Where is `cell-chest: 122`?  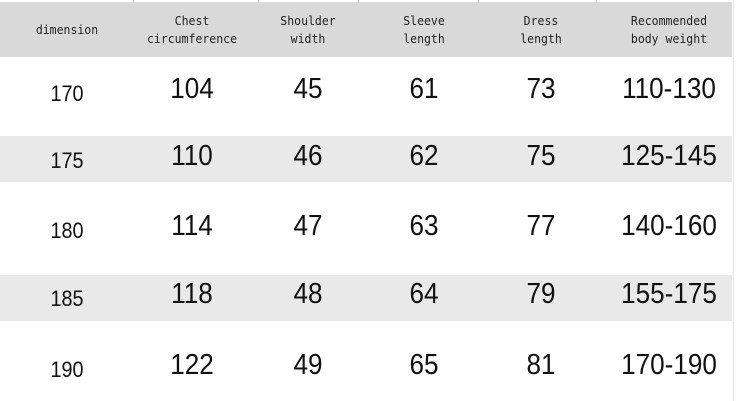 cell-chest: 122 is located at coordinates (192, 364).